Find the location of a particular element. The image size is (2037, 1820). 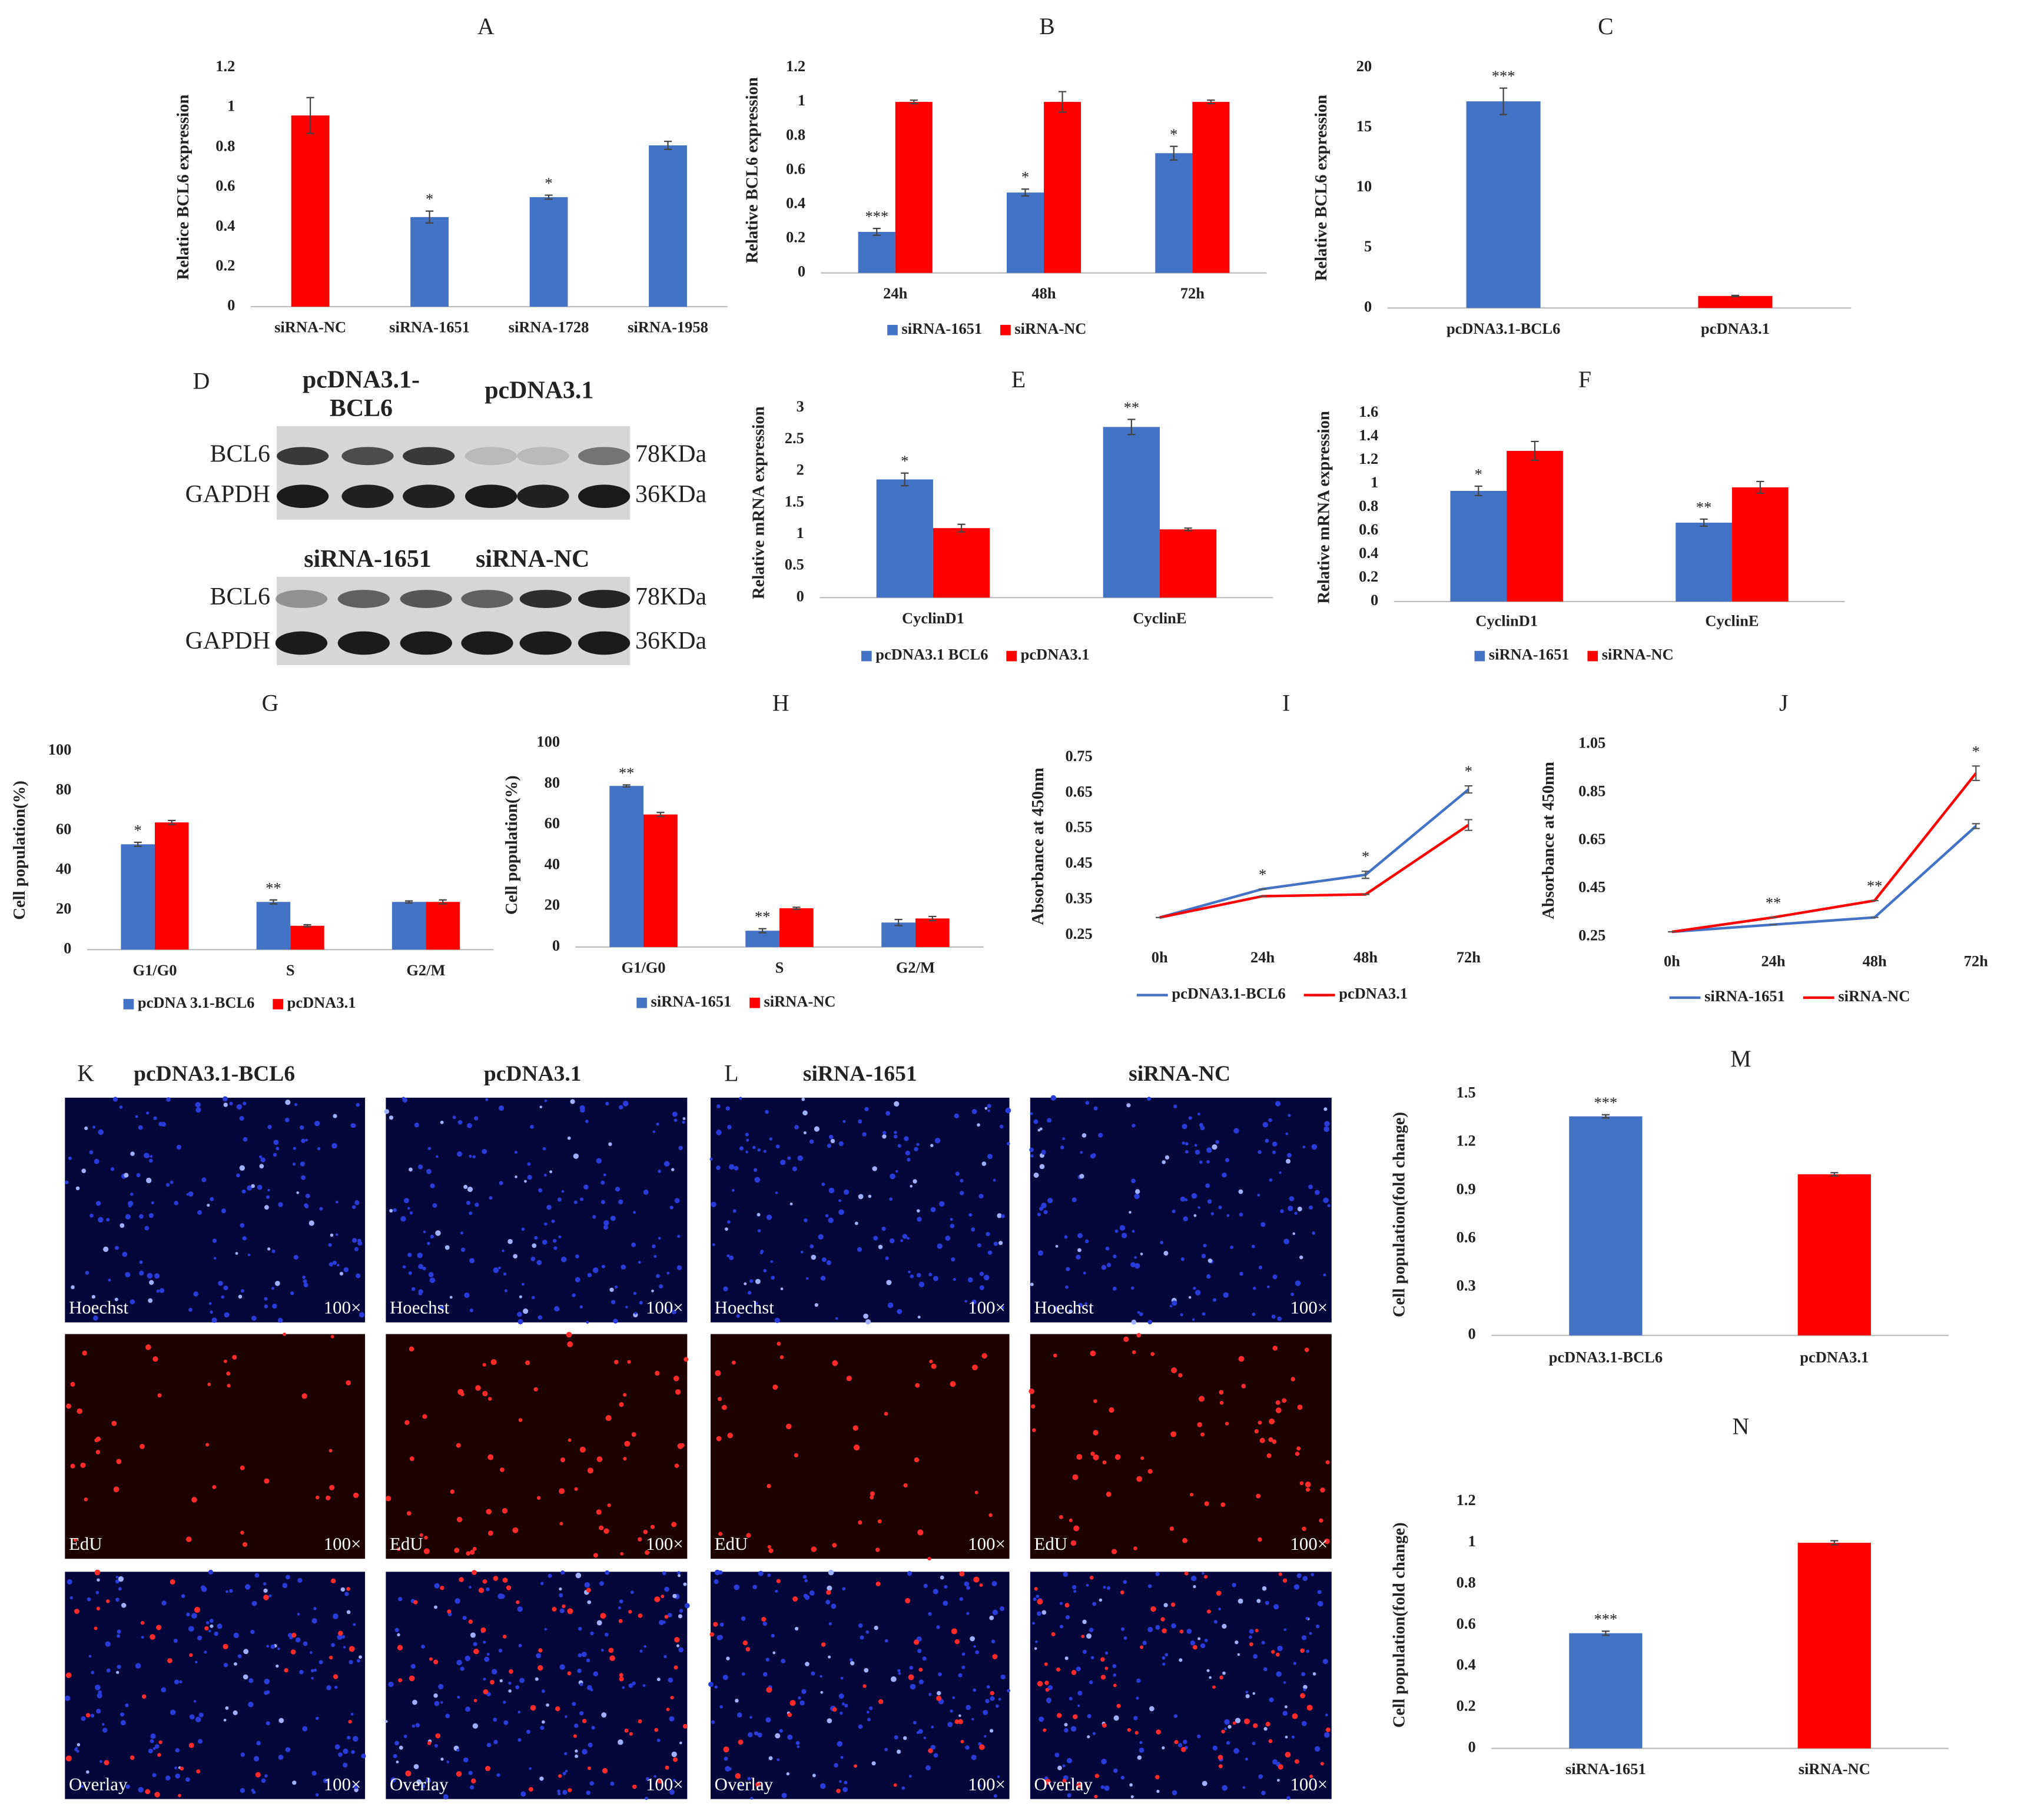

y-tick-label: 0 is located at coordinates (1368, 306).